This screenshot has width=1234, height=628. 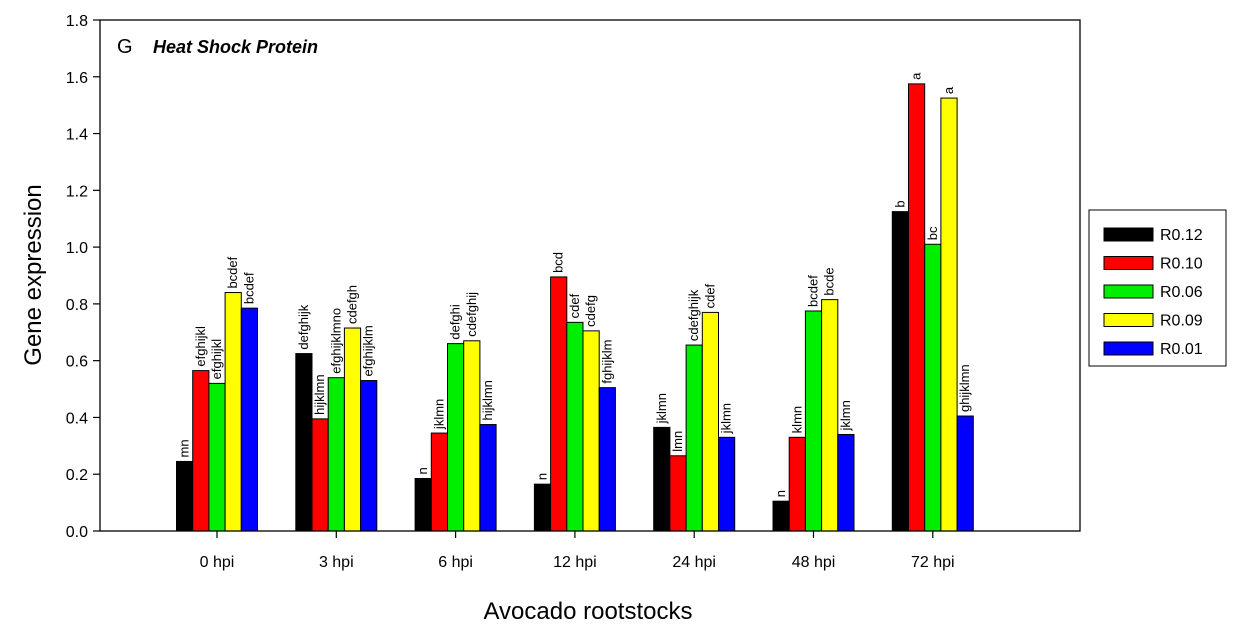 What do you see at coordinates (899, 203) in the screenshot?
I see `significance-label: b` at bounding box center [899, 203].